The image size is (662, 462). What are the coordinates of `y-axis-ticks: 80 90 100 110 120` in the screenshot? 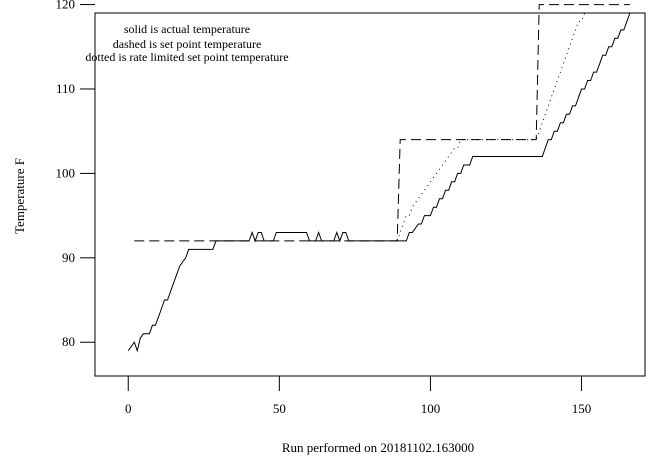 It's located at (75, 174).